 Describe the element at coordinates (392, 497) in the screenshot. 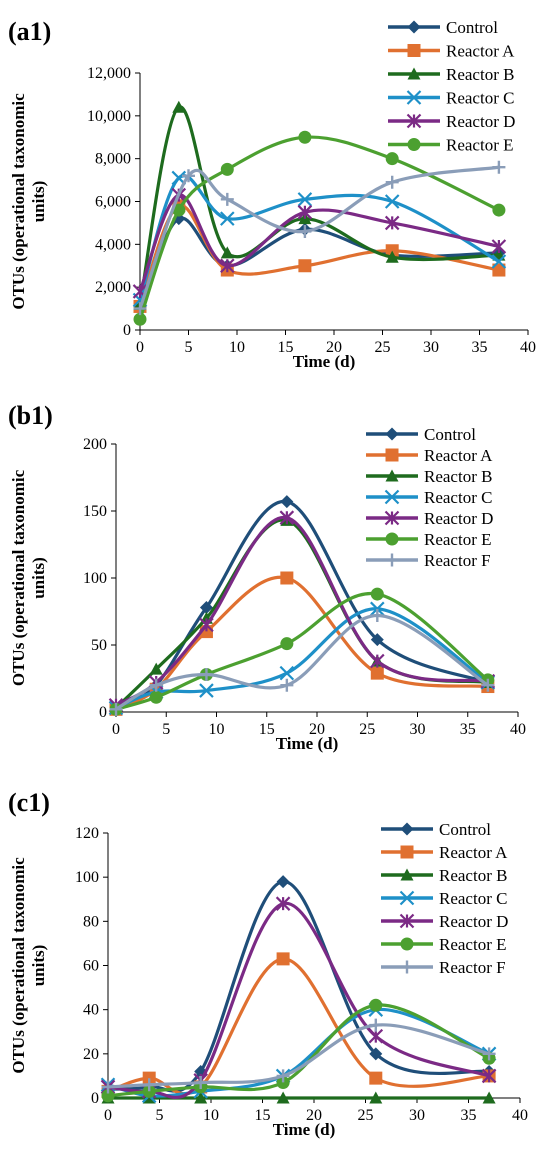

I see `legend-marker-reactor-c` at that location.